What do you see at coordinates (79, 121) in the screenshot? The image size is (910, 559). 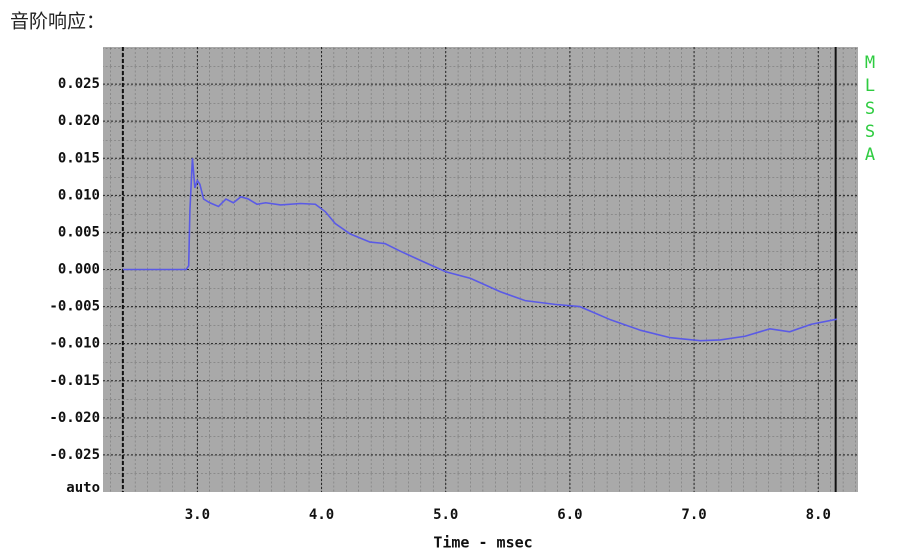 I see `y-tick-label: 0.020` at bounding box center [79, 121].